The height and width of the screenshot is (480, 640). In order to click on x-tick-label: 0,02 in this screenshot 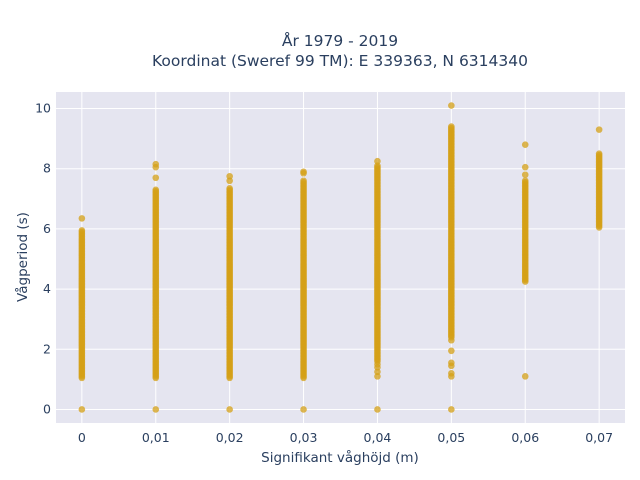, I will do `click(230, 437)`.